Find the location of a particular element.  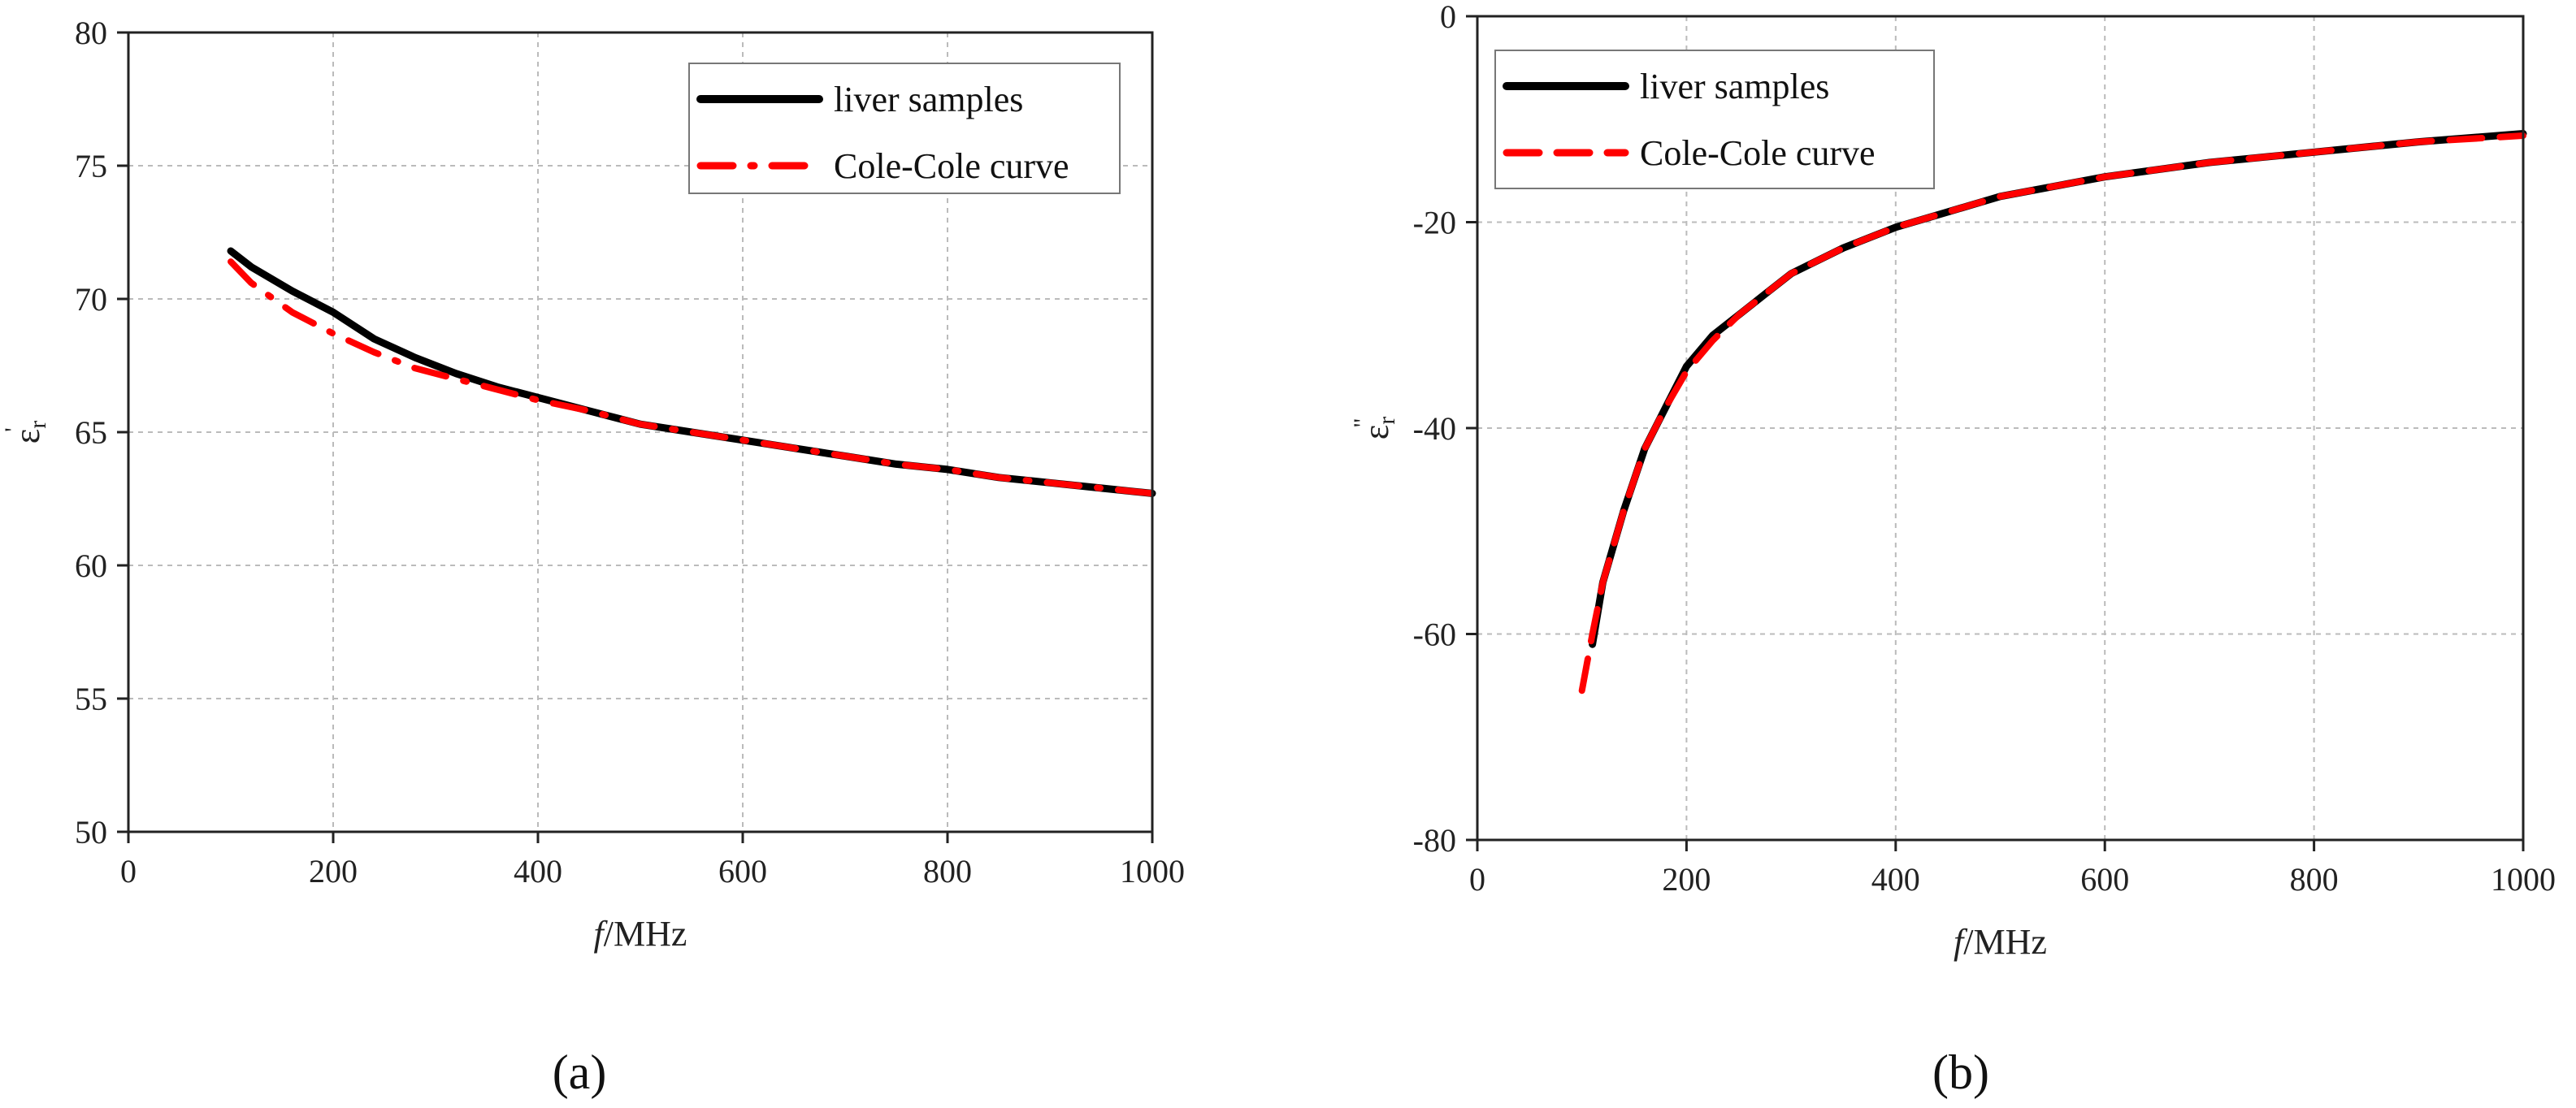

y-axis-label: εr" is located at coordinates (1374, 428).